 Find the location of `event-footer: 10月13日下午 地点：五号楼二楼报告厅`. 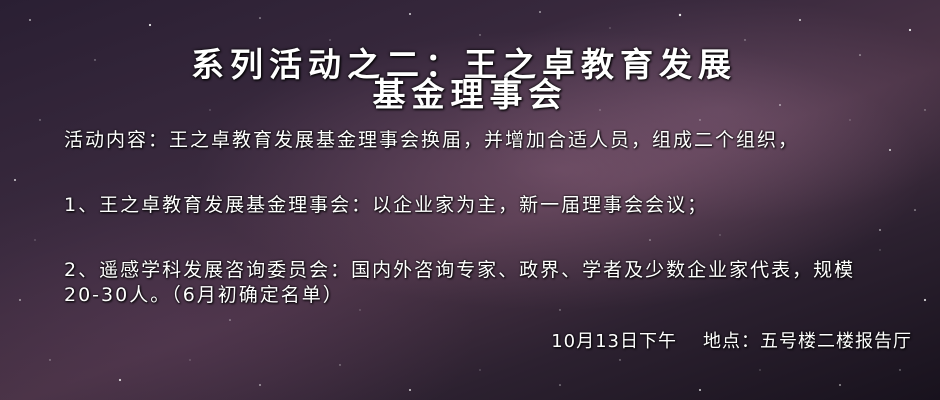

event-footer: 10月13日下午 地点：五号楼二楼报告厅 is located at coordinates (731, 340).